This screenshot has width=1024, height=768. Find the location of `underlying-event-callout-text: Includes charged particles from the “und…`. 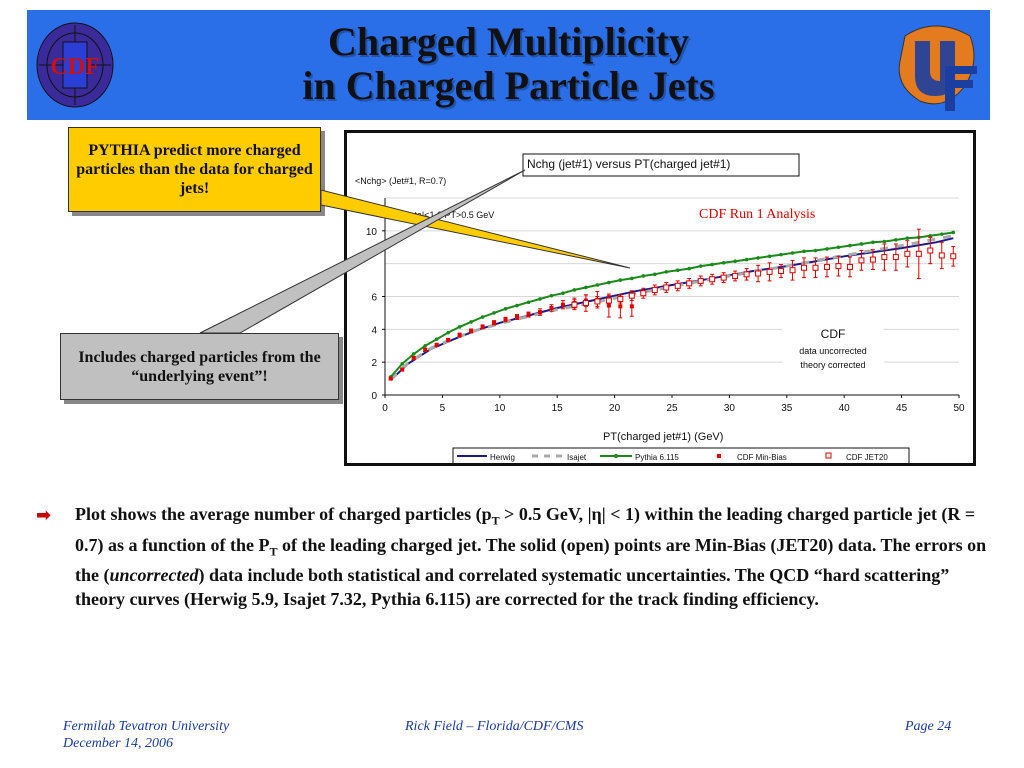

underlying-event-callout-text: Includes charged particles from the “und… is located at coordinates (199, 366).